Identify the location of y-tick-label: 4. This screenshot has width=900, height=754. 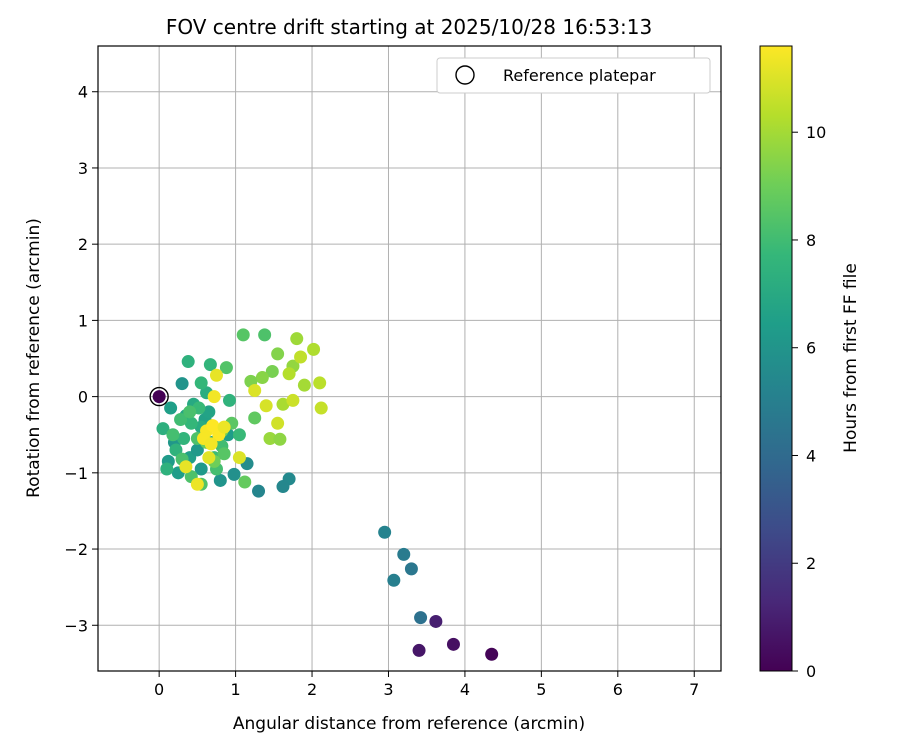
(83, 92).